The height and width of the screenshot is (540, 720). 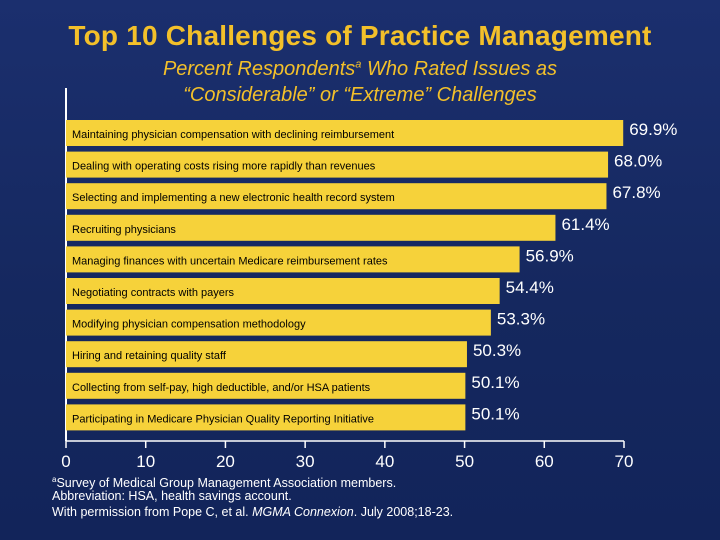 What do you see at coordinates (149, 356) in the screenshot?
I see `category-label-8: Hiring and retaining quality staff` at bounding box center [149, 356].